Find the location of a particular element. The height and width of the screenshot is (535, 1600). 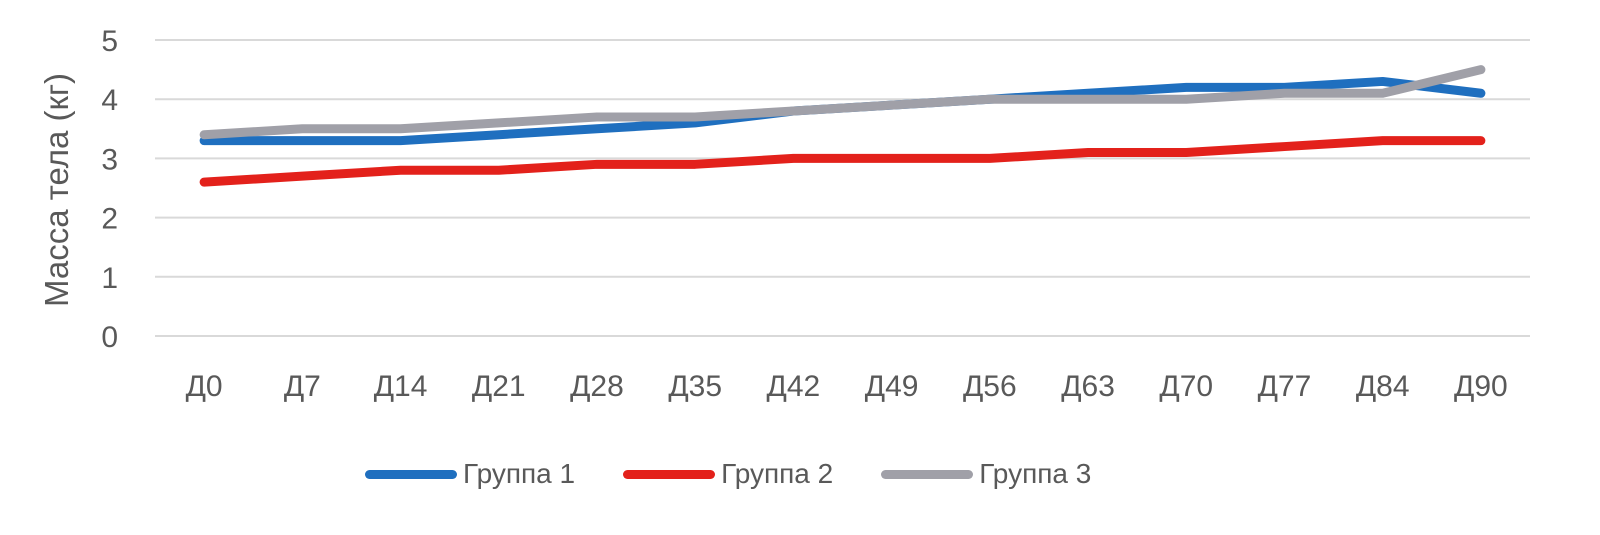

legend: Группа 1 Группа 2 Группа 3 is located at coordinates (728, 474).